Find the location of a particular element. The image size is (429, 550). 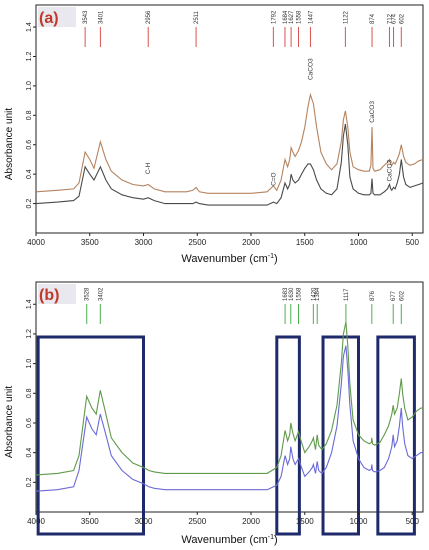

peak-marker-label: 2956 is located at coordinates (149, 17).